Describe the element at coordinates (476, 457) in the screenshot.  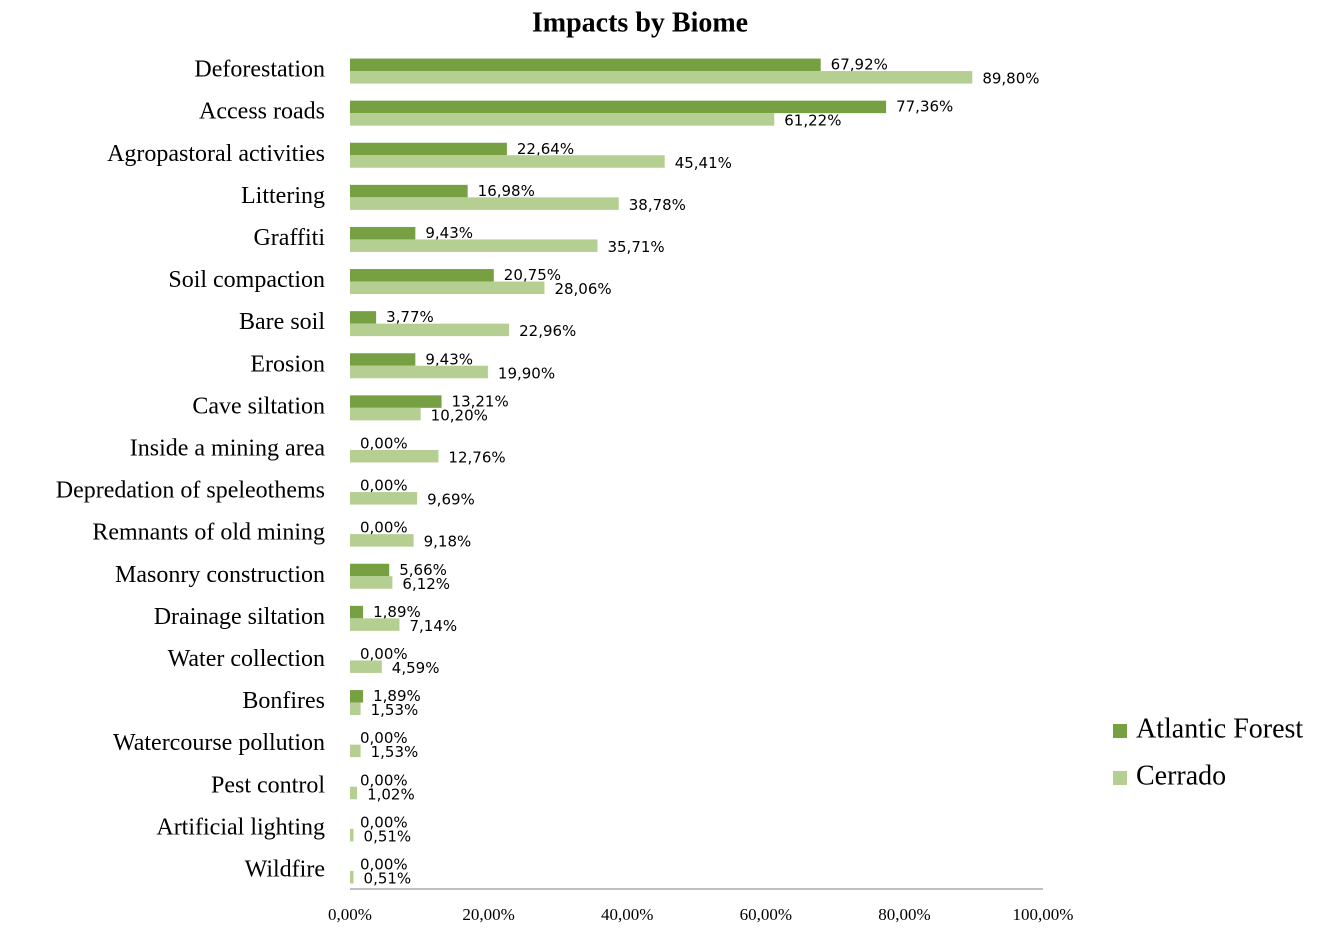
I see `data-label: 12,76%` at that location.